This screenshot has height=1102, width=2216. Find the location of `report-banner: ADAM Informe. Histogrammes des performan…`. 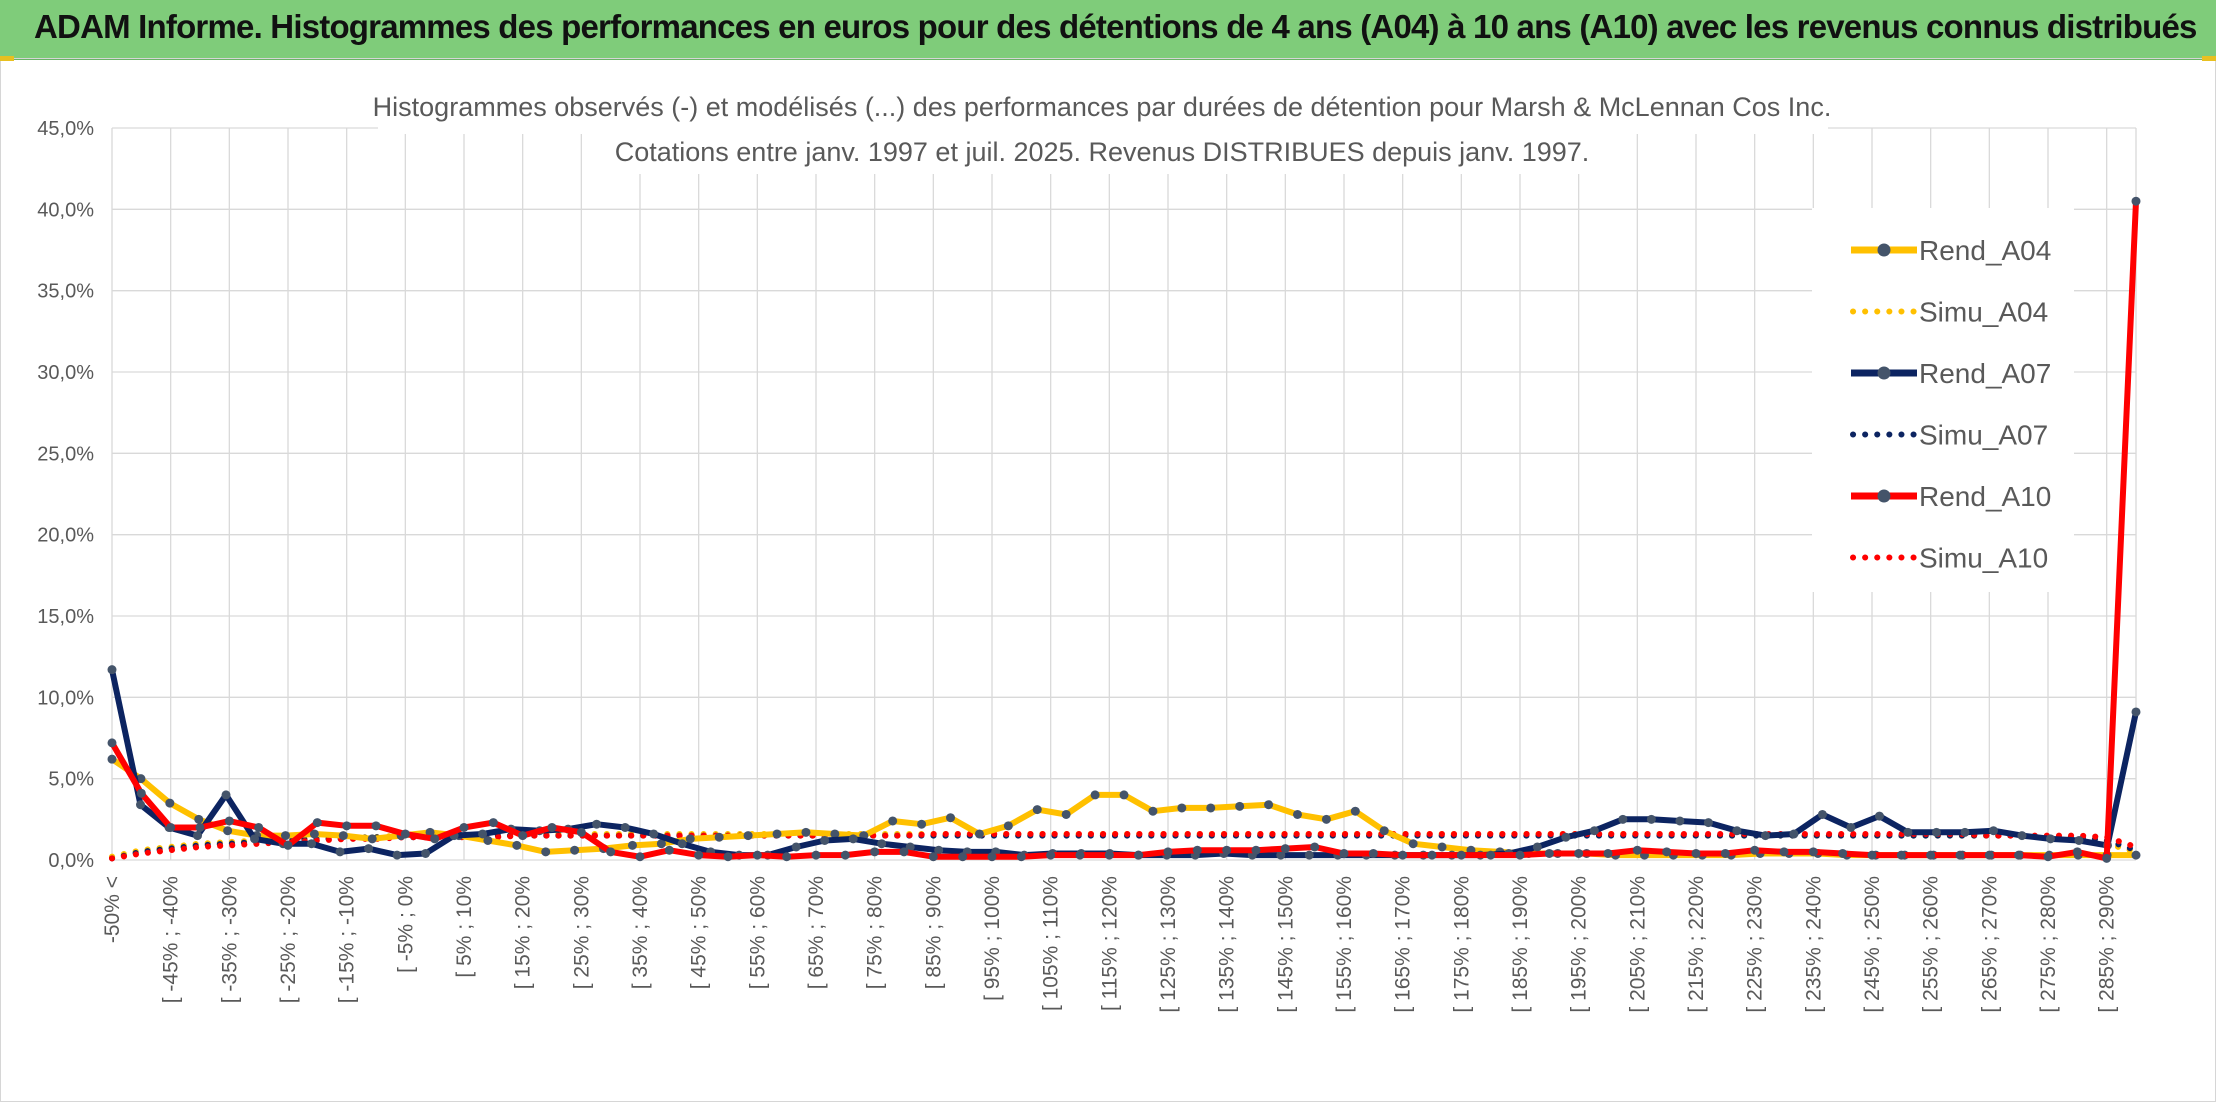

report-banner: ADAM Informe. Histogrammes des performan… is located at coordinates (1108, 30).